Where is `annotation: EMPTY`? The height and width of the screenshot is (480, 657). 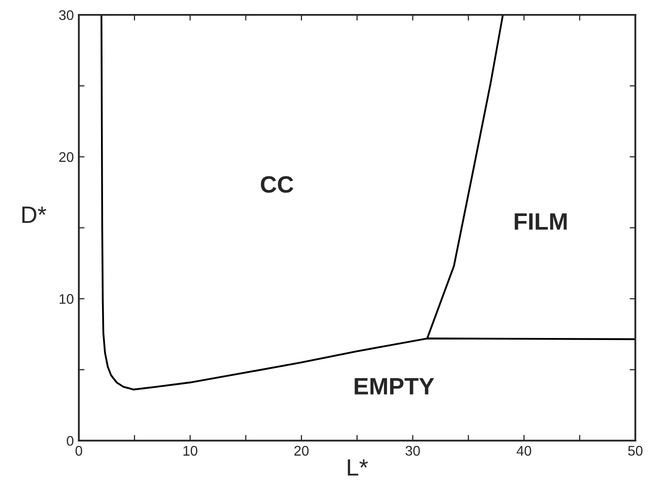
annotation: EMPTY is located at coordinates (394, 386).